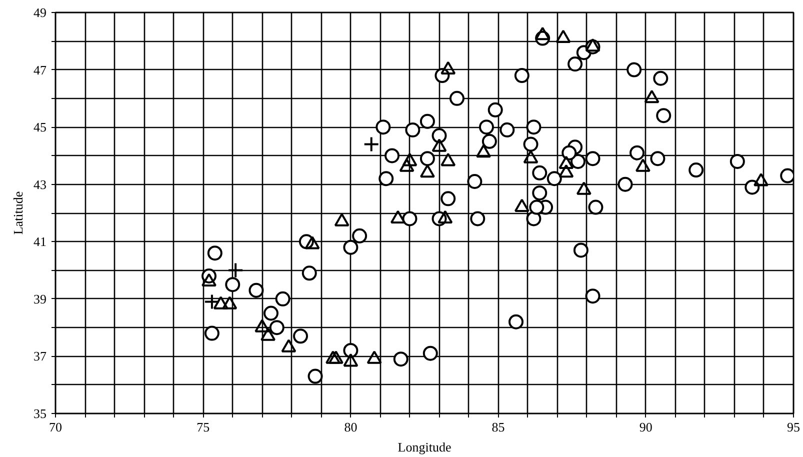  Describe the element at coordinates (645, 427) in the screenshot. I see `x-tick-label: 90` at that location.